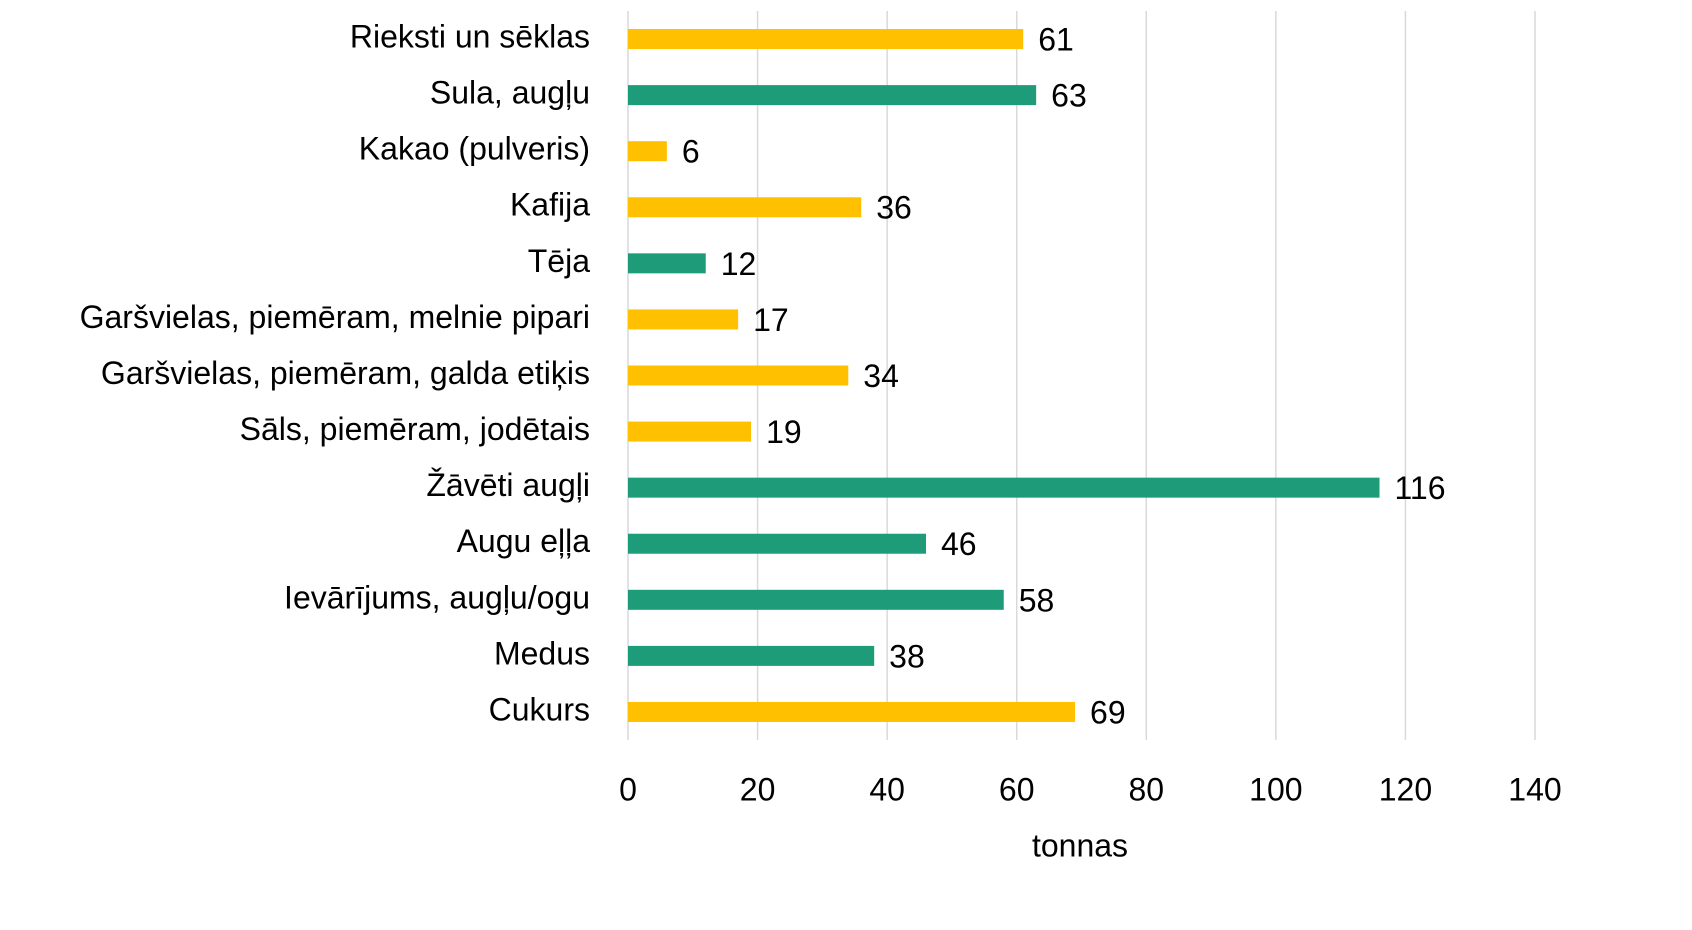 The height and width of the screenshot is (930, 1692). Describe the element at coordinates (508, 485) in the screenshot. I see `y-tick-label: Žāvēti augļi` at that location.